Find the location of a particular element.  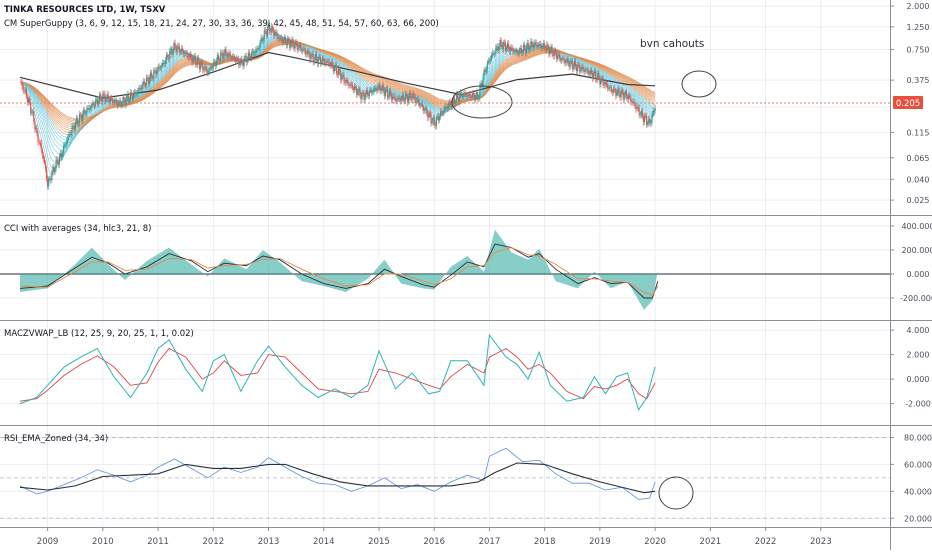

time-axis-label: 2023 is located at coordinates (821, 542).